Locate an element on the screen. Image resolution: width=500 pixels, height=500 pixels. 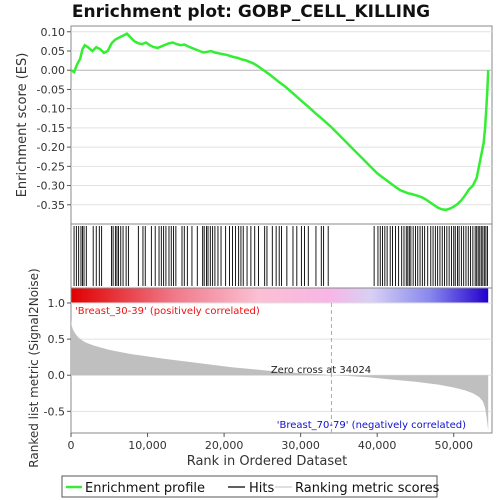
metric-y-tick-label: 0.0 is located at coordinates (57, 375).